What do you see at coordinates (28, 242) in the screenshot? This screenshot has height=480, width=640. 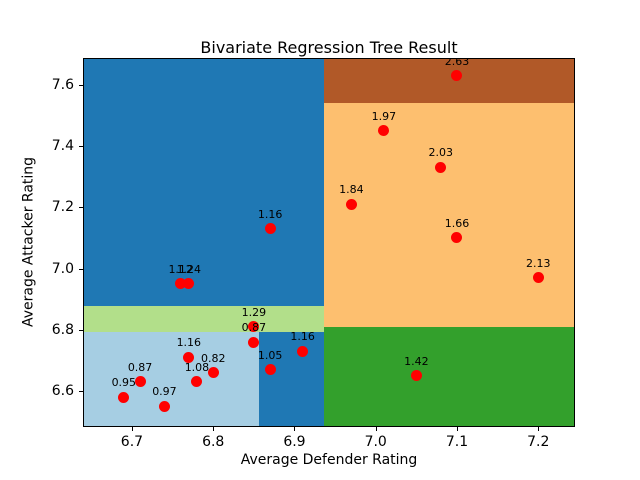 I see `y-axis-label: Average Attacker Rating` at bounding box center [28, 242].